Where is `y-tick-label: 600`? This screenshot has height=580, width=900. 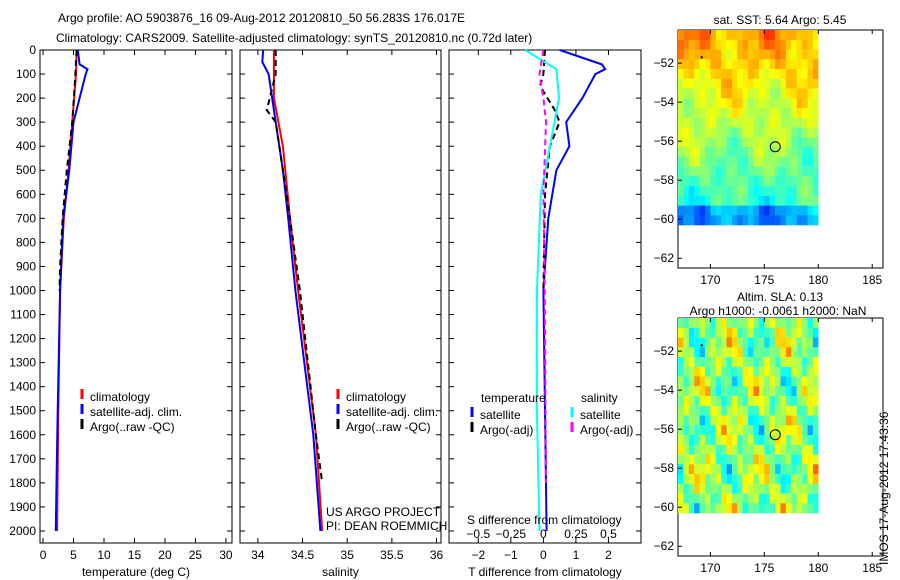
y-tick-label: 600 is located at coordinates (26, 194).